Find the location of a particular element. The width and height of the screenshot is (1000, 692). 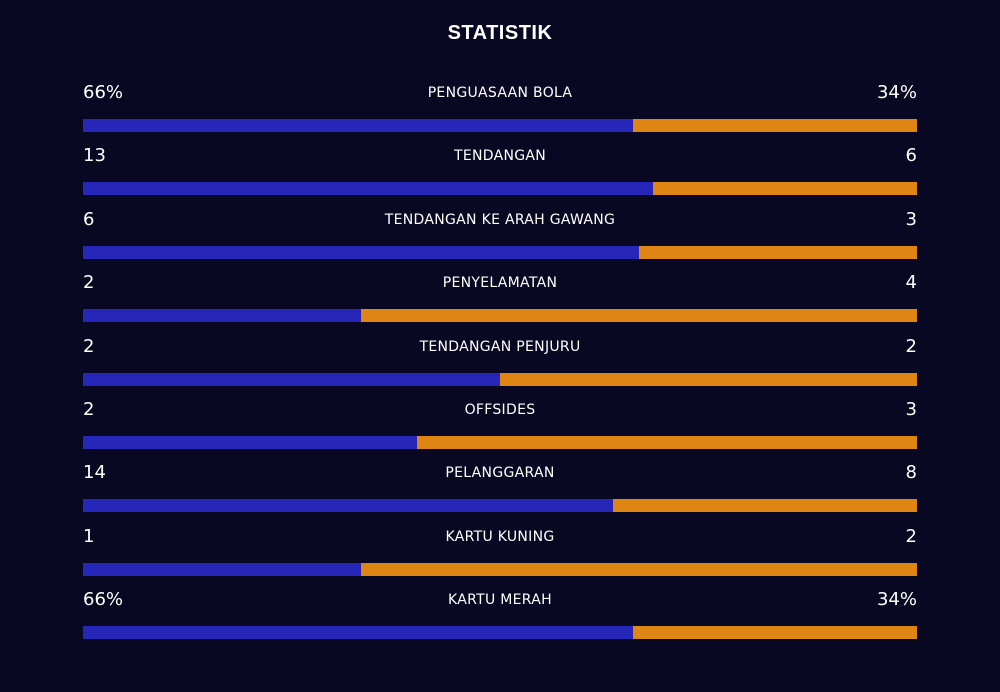

stat-label: TENDANGAN PENJURU is located at coordinates (500, 346).